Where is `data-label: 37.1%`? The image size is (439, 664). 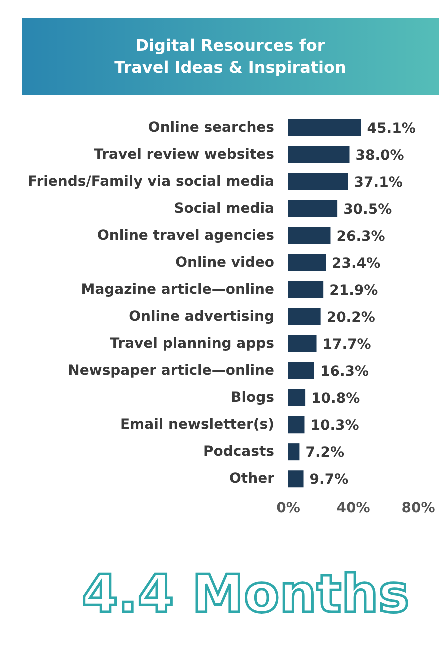 data-label: 37.1% is located at coordinates (378, 182).